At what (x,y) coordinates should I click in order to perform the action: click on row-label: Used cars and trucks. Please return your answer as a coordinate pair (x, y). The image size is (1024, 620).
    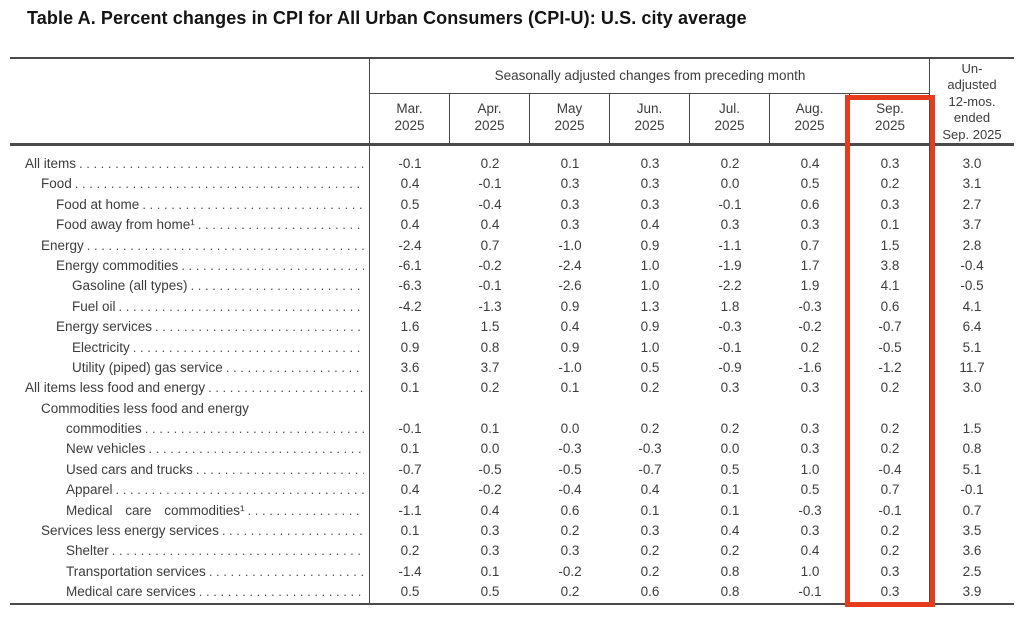
    Looking at the image, I should click on (129, 469).